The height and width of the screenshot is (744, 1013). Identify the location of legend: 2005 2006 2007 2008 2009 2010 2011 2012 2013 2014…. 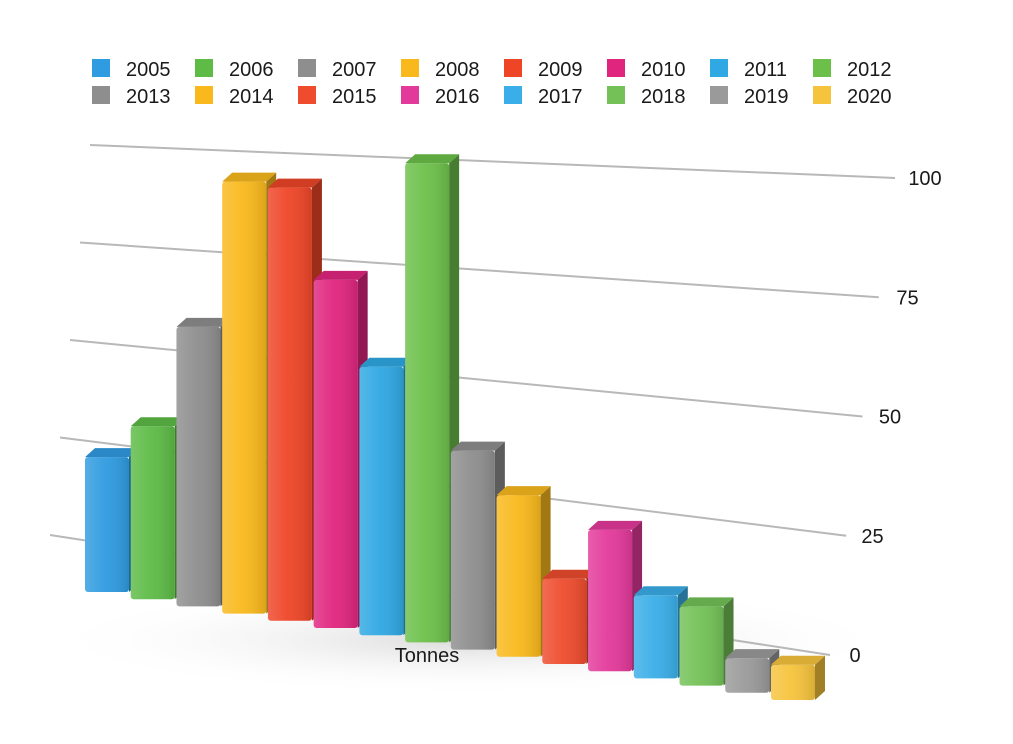
(492, 83).